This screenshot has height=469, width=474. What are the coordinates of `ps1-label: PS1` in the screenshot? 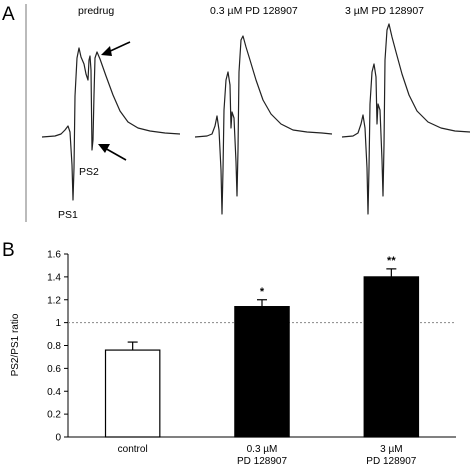 It's located at (68, 215).